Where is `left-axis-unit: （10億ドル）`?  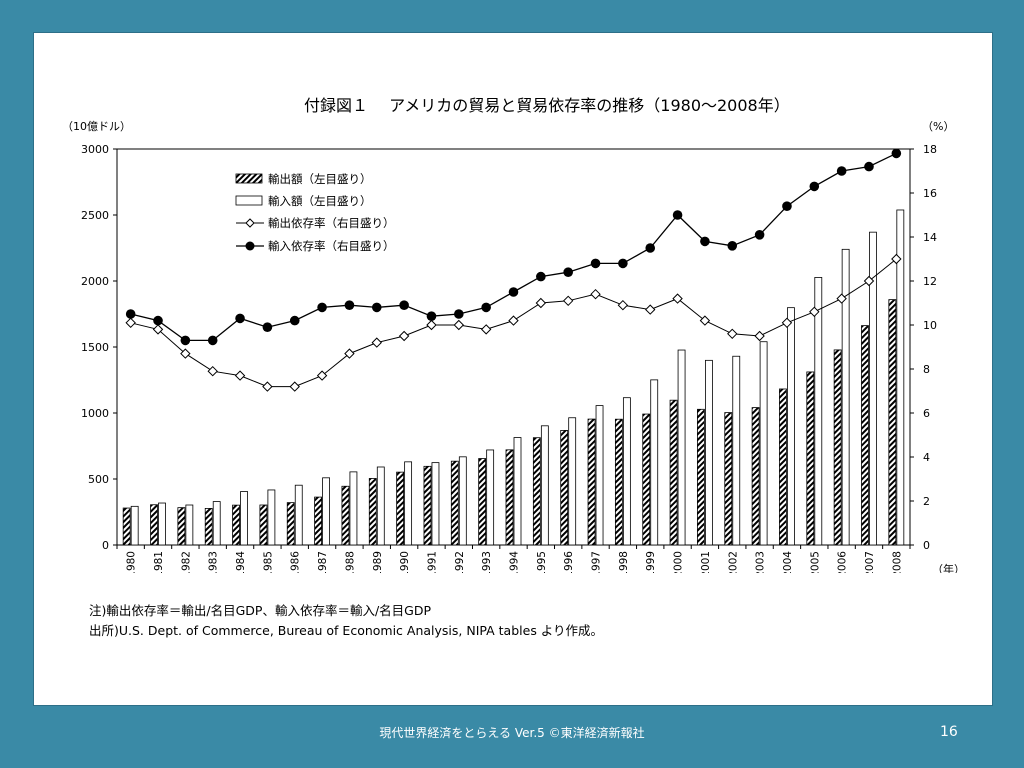 left-axis-unit: （10億ドル） is located at coordinates (96, 126).